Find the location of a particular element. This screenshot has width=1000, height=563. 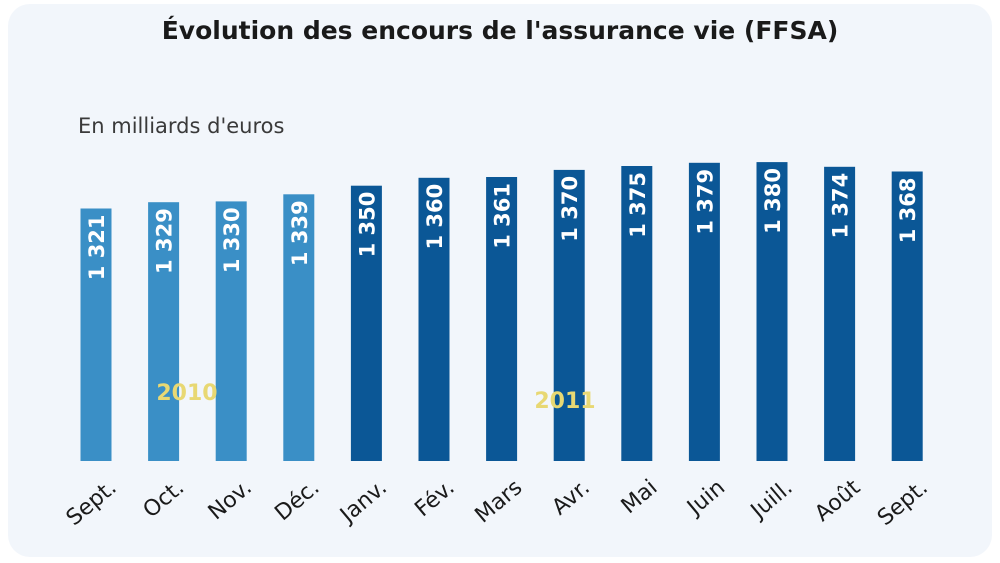

x-tick-label-0: Sept. is located at coordinates (92, 503).